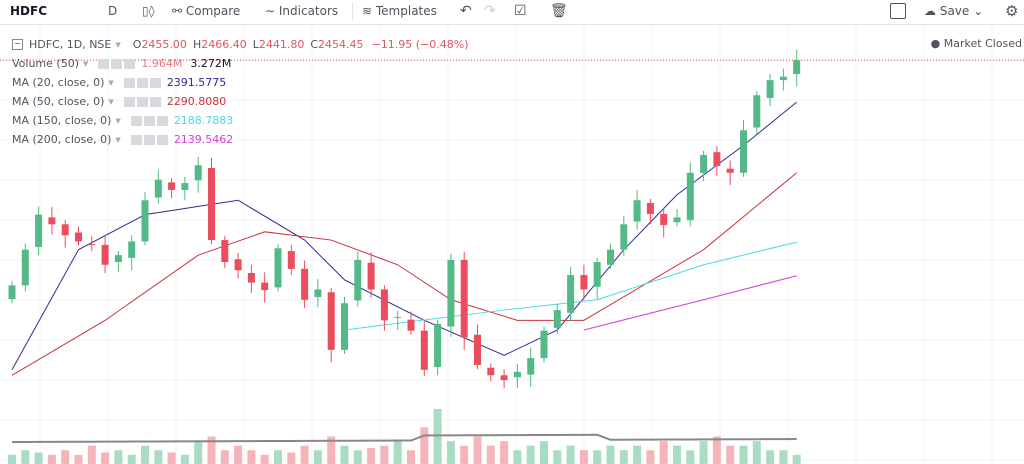  What do you see at coordinates (559, 11) in the screenshot?
I see `trash-icon: 🗑` at bounding box center [559, 11].